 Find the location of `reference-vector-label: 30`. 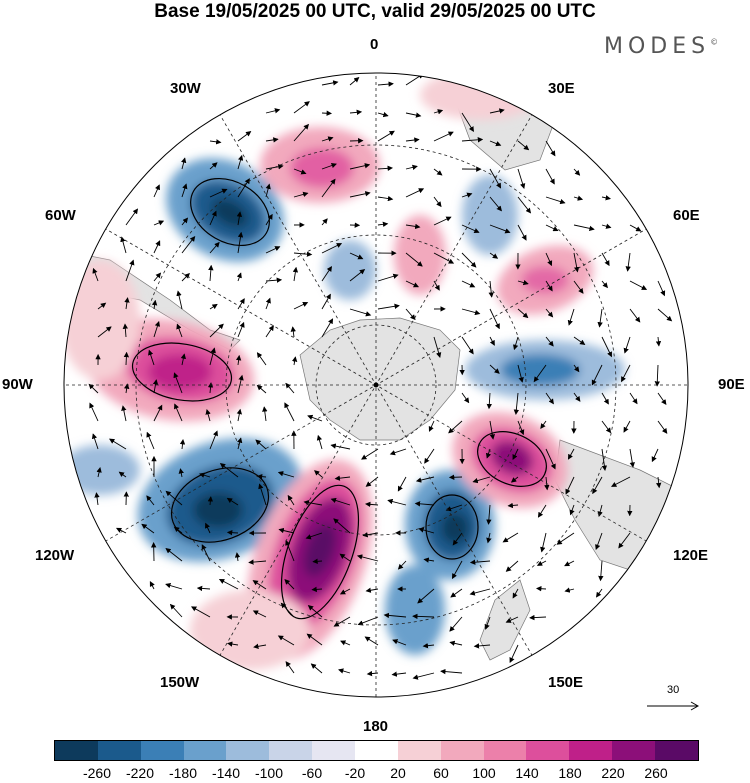

reference-vector-label: 30 is located at coordinates (673, 690).